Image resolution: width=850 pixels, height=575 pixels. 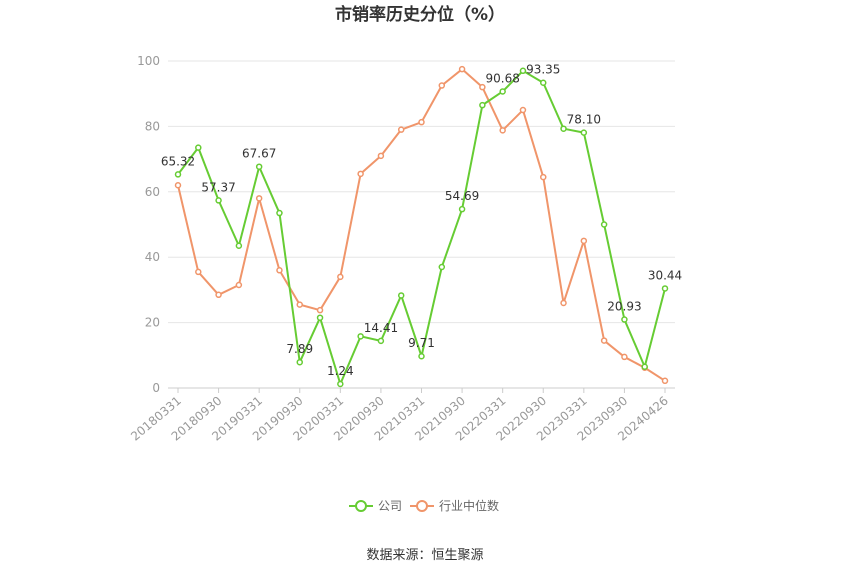 What do you see at coordinates (152, 126) in the screenshot?
I see `y-tick-label: 80` at bounding box center [152, 126].